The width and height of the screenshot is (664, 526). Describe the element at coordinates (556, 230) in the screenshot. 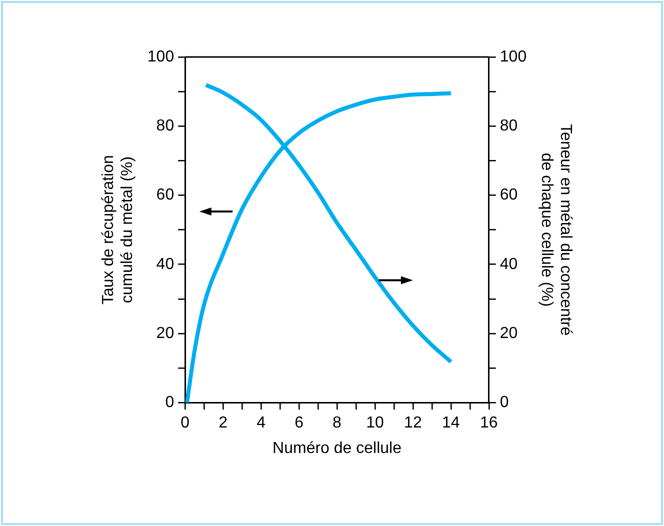

I see `y2-axis-title: Teneur en métal du concentré de chaque cellule (%)` at that location.